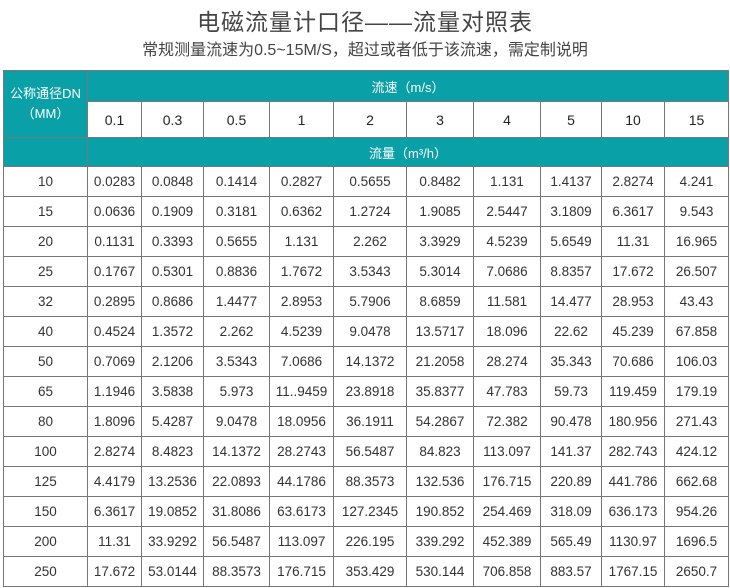 This screenshot has height=588, width=730. I want to click on flow-cell: 3.1809, so click(571, 211).